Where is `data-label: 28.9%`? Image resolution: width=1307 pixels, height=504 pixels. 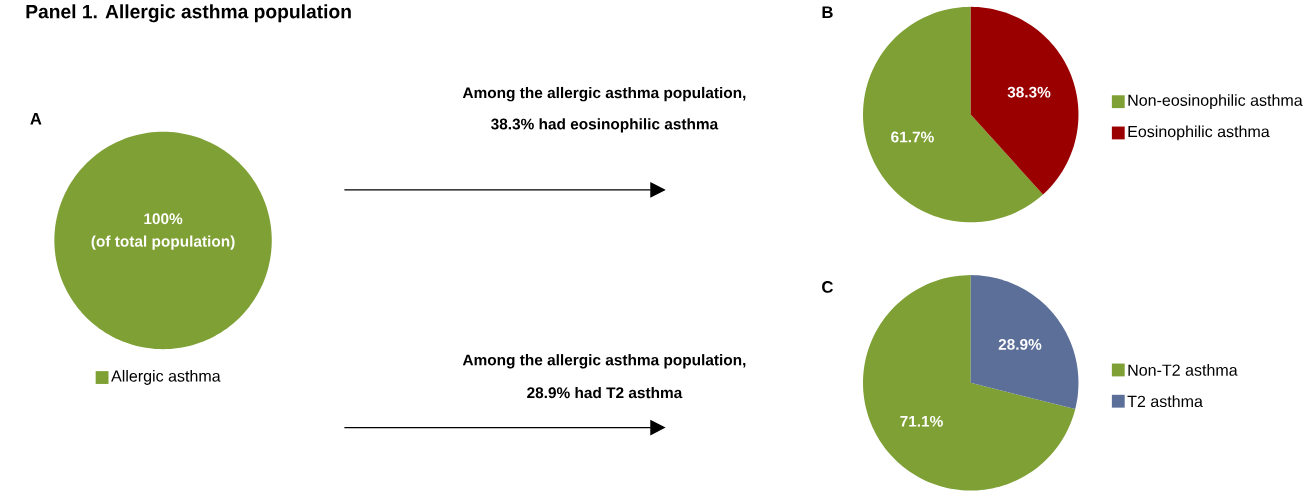
data-label: 28.9% is located at coordinates (1020, 345).